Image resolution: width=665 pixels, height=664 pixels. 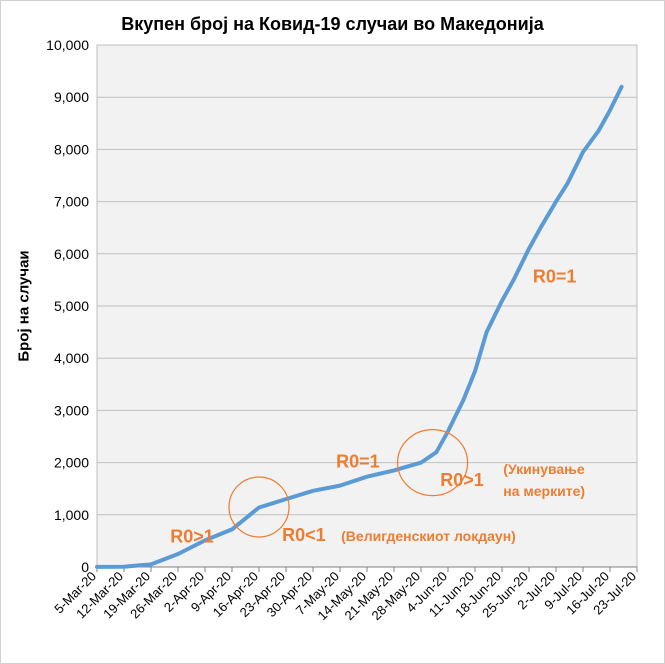 I want to click on annotation-note: (Укинување на мерките), so click(x=544, y=480).